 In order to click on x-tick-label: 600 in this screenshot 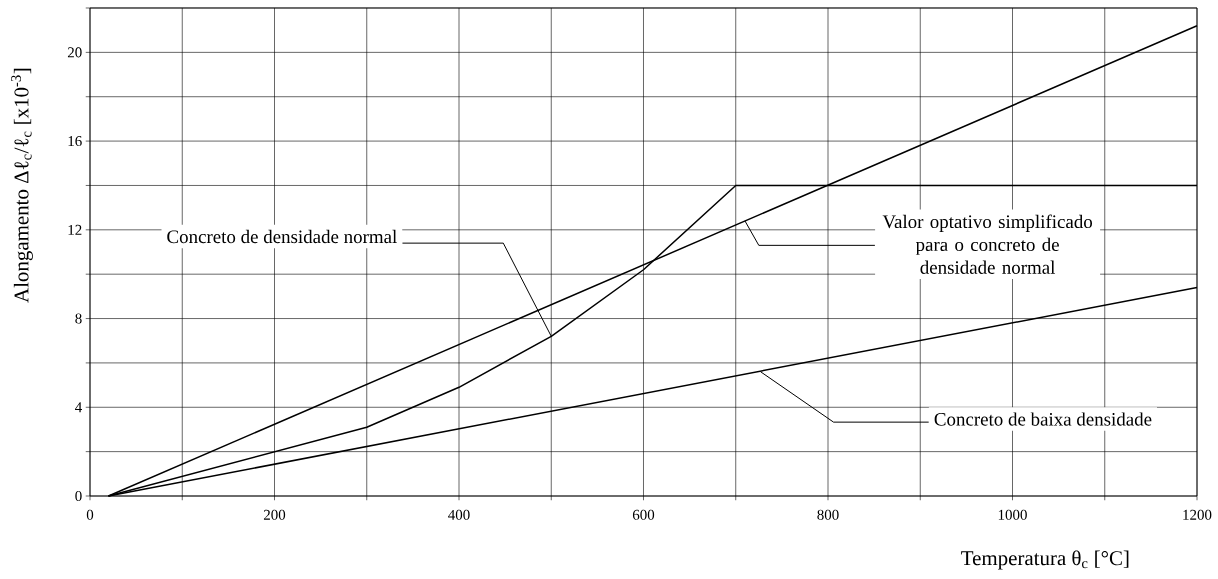, I will do `click(643, 514)`.